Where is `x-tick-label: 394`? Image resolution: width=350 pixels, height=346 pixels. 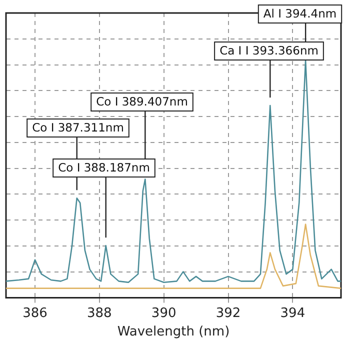 x-tick-label: 394 is located at coordinates (293, 313).